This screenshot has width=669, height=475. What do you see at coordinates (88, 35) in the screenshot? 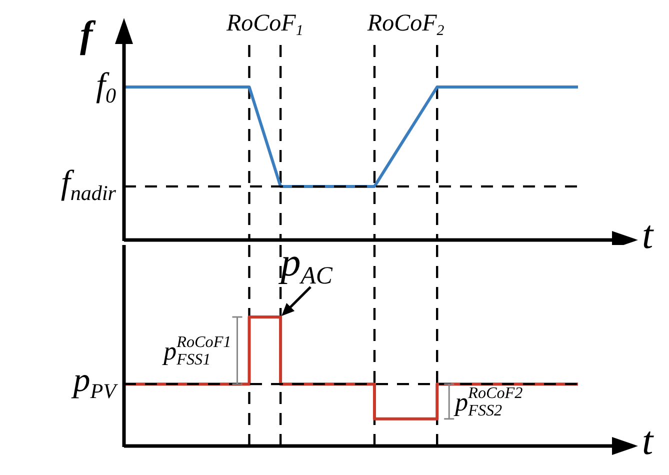
I see `y-axis-title: f` at bounding box center [88, 35].